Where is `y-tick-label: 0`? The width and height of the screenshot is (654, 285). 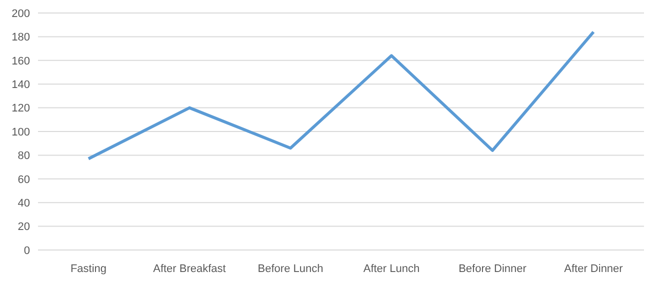
y-tick-label: 0 is located at coordinates (27, 250).